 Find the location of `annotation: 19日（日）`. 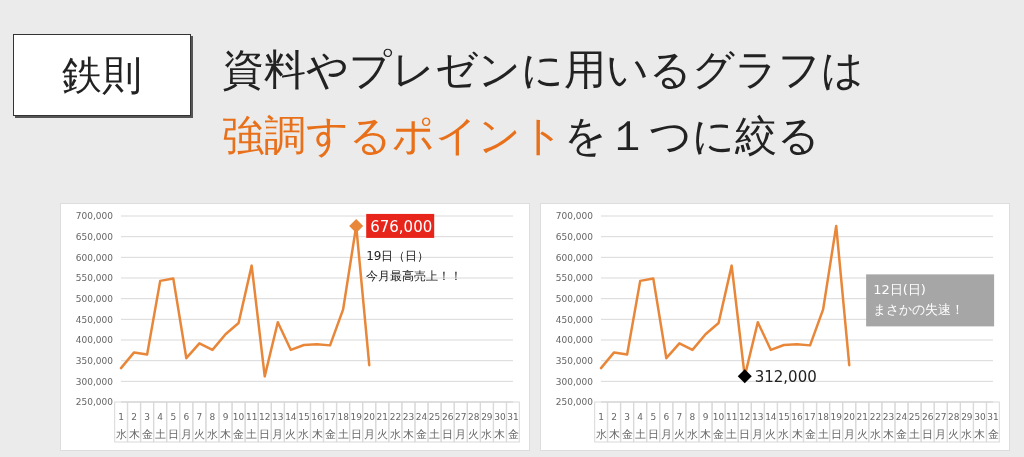

annotation: 19日（日） is located at coordinates (398, 255).